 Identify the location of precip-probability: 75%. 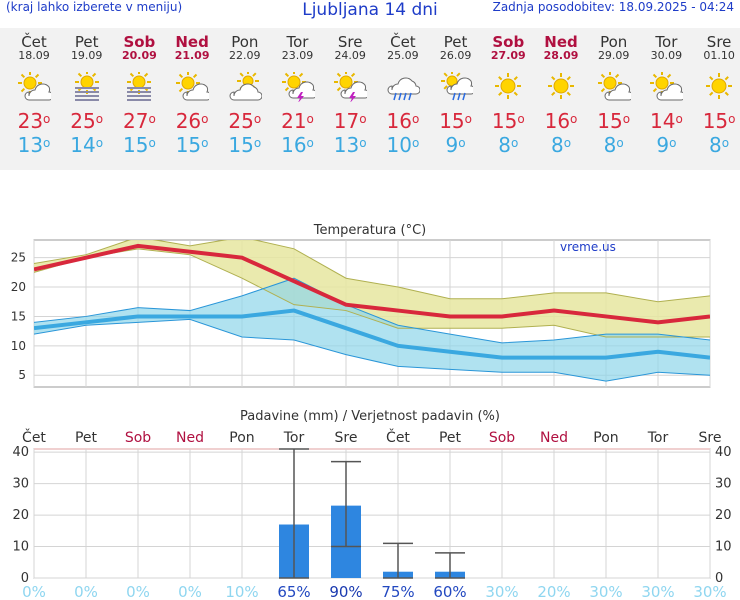
(397, 591).